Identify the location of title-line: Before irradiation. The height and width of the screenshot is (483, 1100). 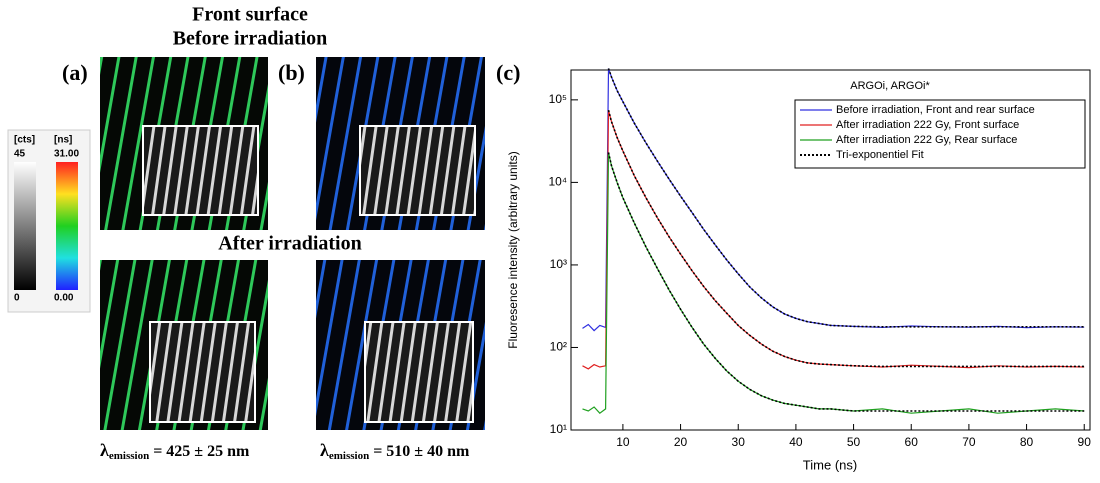
(250, 39).